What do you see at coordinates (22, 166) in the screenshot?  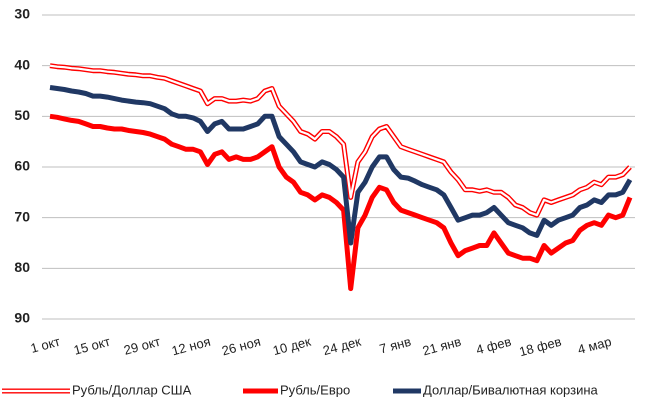 I see `y-tick-label: 60` at bounding box center [22, 166].